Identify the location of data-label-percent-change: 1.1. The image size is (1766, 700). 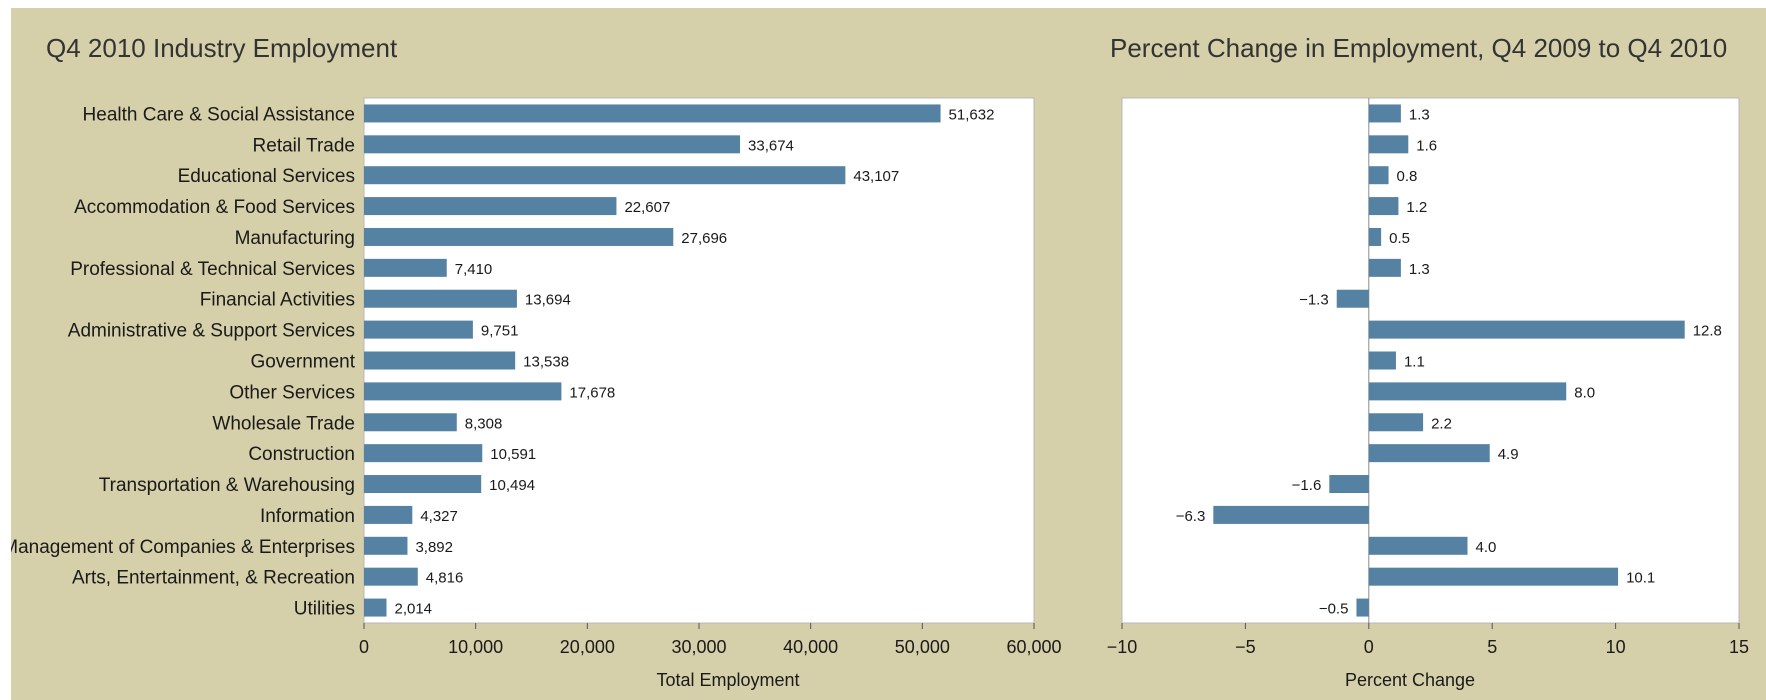
(1414, 362).